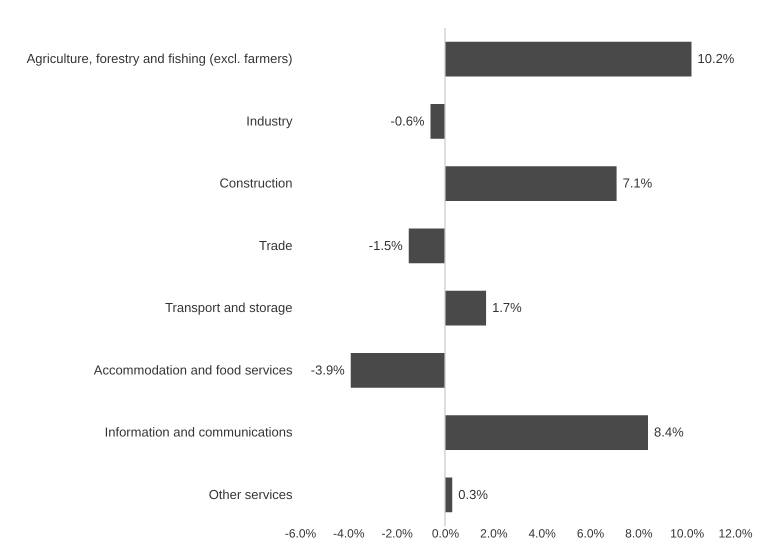  Describe the element at coordinates (494, 533) in the screenshot. I see `x-tick-label: 2.0%` at that location.